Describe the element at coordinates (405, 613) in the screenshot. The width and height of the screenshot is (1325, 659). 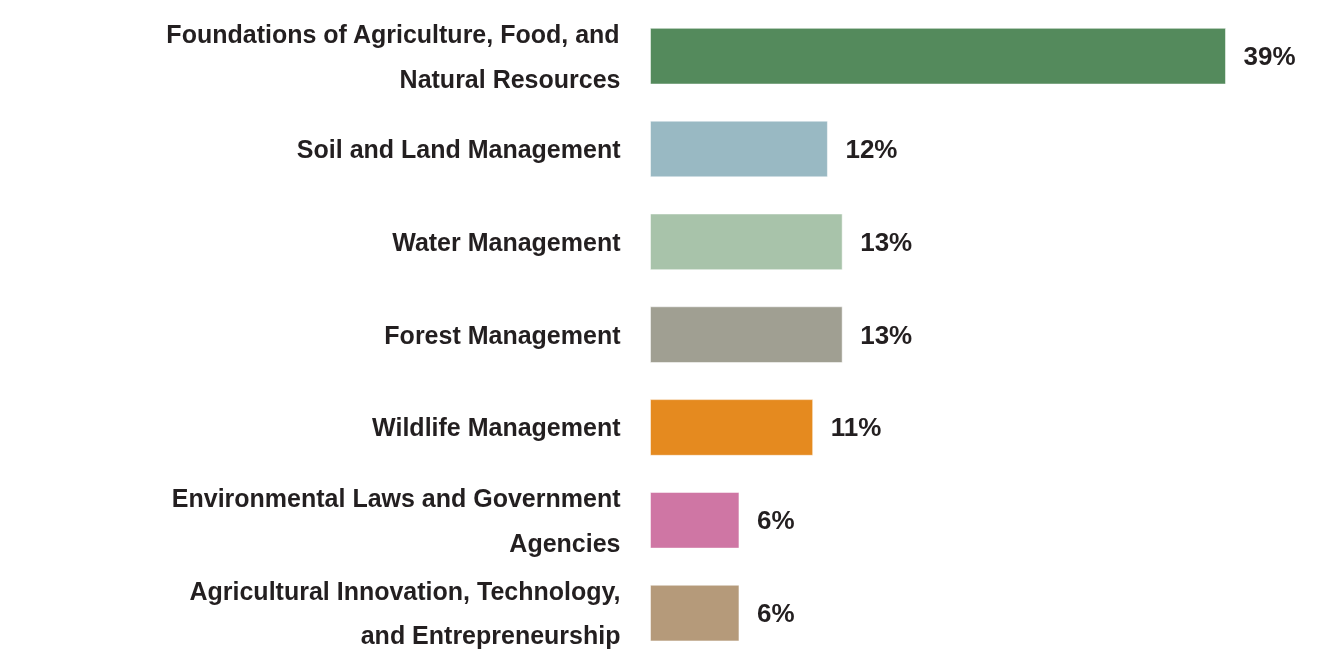
I see `y-tick-label: Agricultural Innovation, Technology, and Entrepreneurship` at that location.